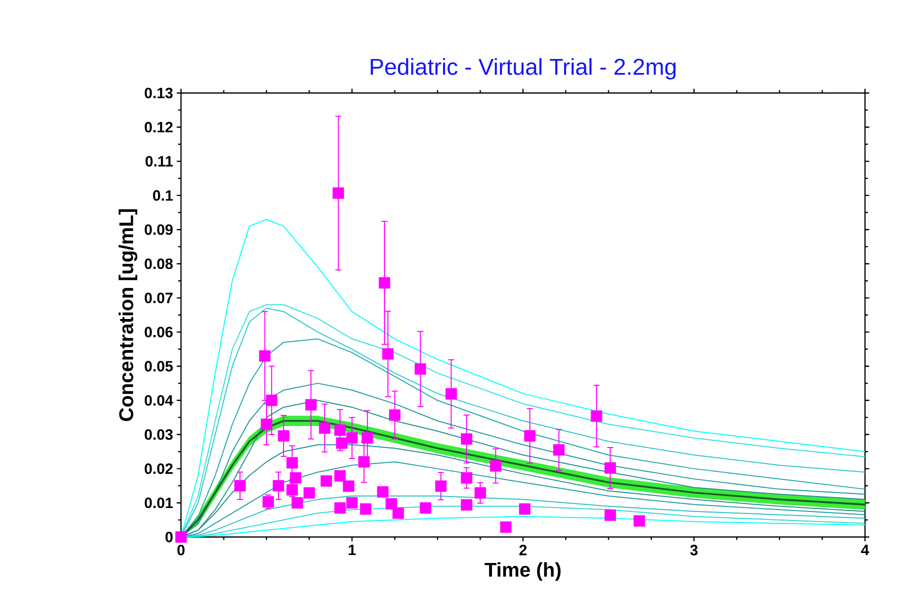 This screenshot has width=903, height=612. What do you see at coordinates (159, 161) in the screenshot?
I see `y-tick-label: 0.11` at bounding box center [159, 161].